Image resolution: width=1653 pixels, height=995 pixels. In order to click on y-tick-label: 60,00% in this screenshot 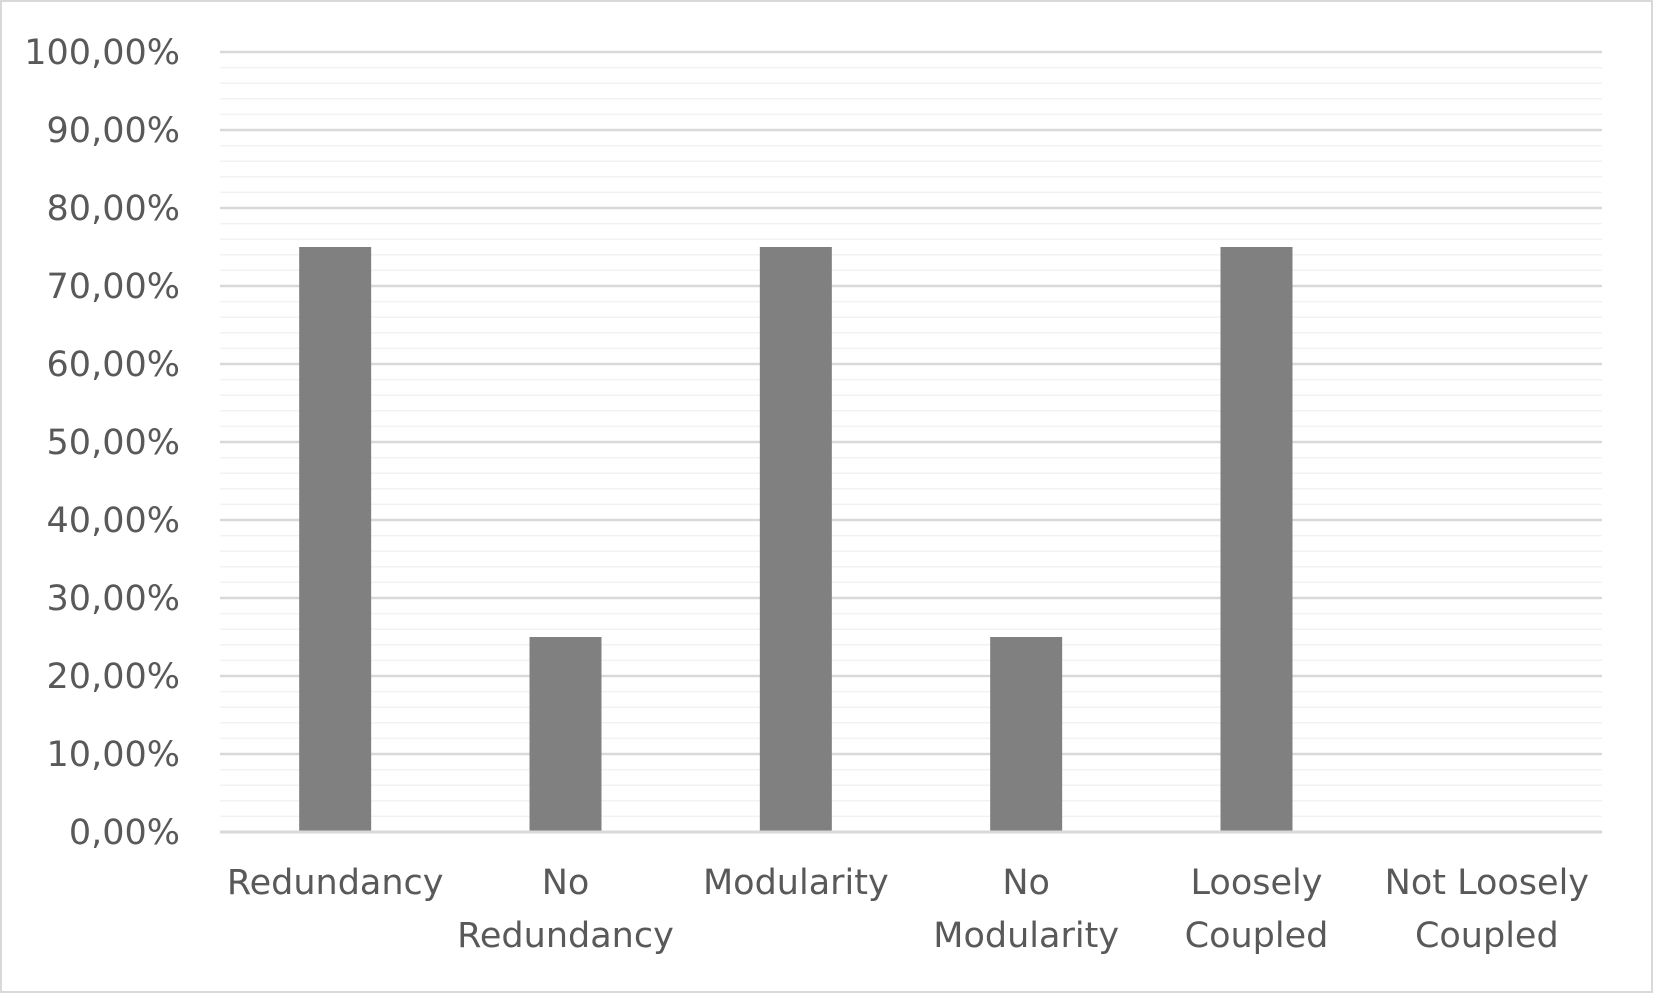, I will do `click(113, 365)`.